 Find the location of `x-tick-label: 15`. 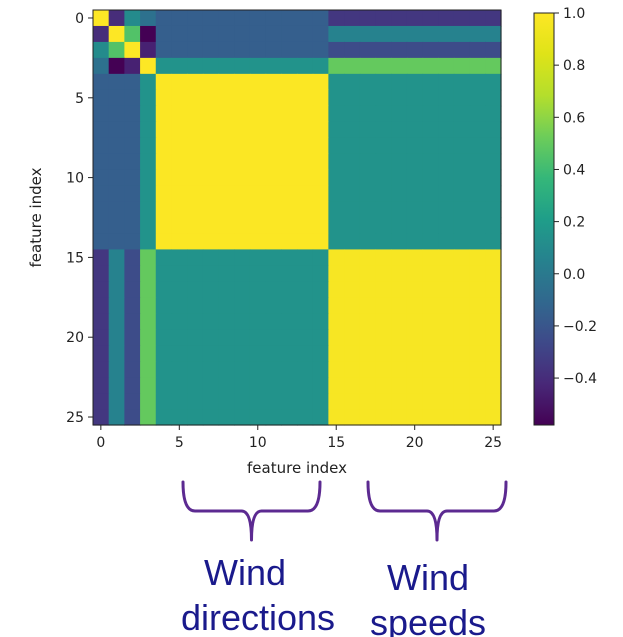

x-tick-label: 15 is located at coordinates (336, 443).